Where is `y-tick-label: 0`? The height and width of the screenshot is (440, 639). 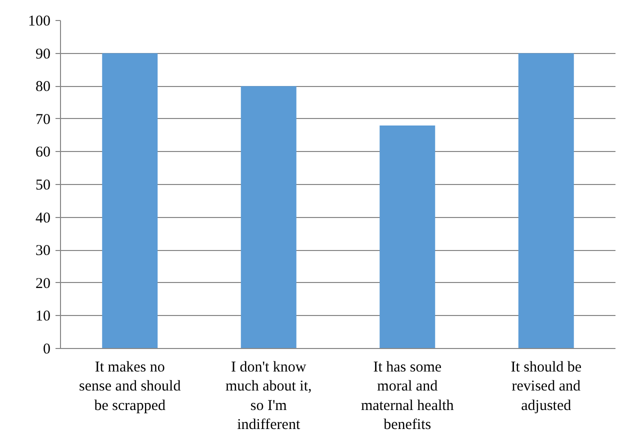
y-tick-label: 0 is located at coordinates (46, 350).